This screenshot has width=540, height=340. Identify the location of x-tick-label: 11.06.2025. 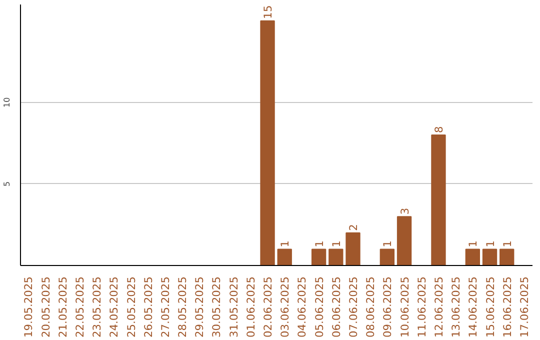
(421, 307).